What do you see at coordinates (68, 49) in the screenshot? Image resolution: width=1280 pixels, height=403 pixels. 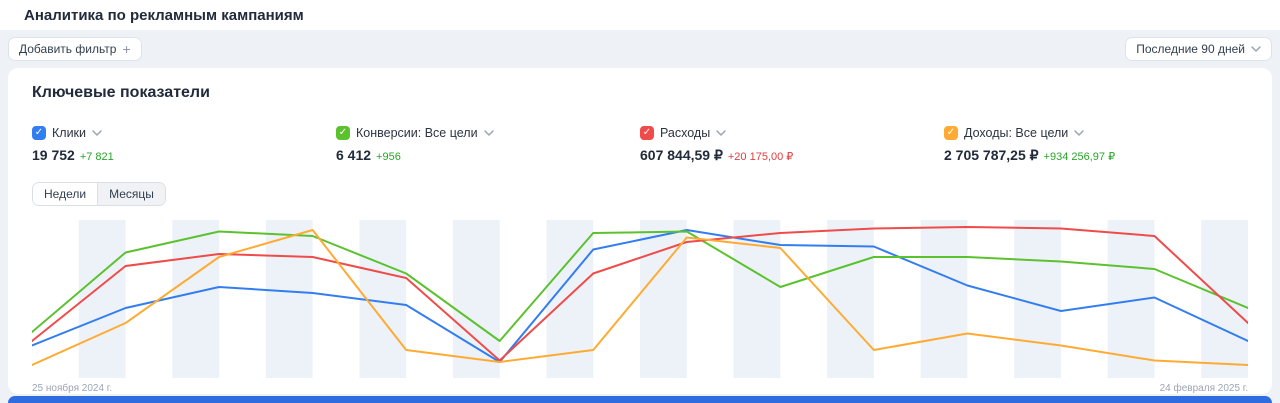 I see `add-filter-label: Добавить фильтр` at bounding box center [68, 49].